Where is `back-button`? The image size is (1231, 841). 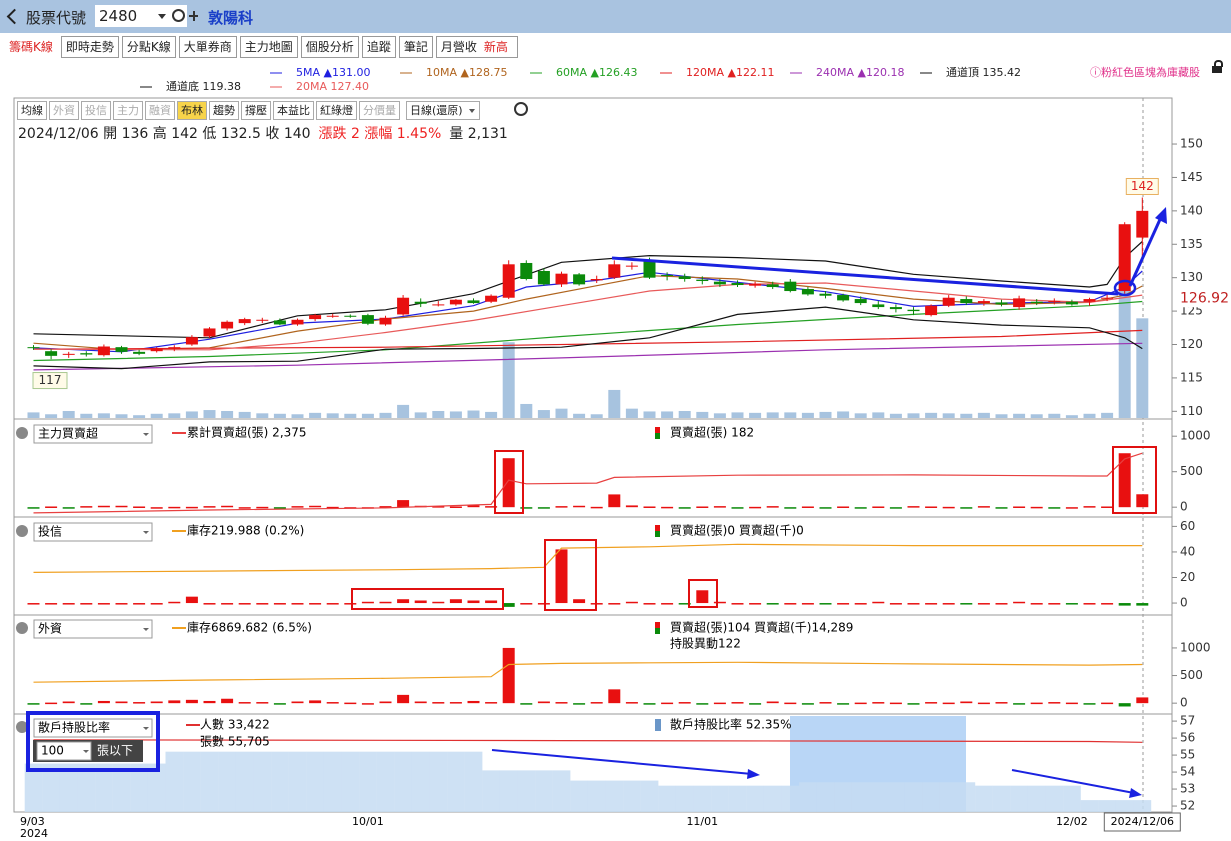
back-button is located at coordinates (14, 16).